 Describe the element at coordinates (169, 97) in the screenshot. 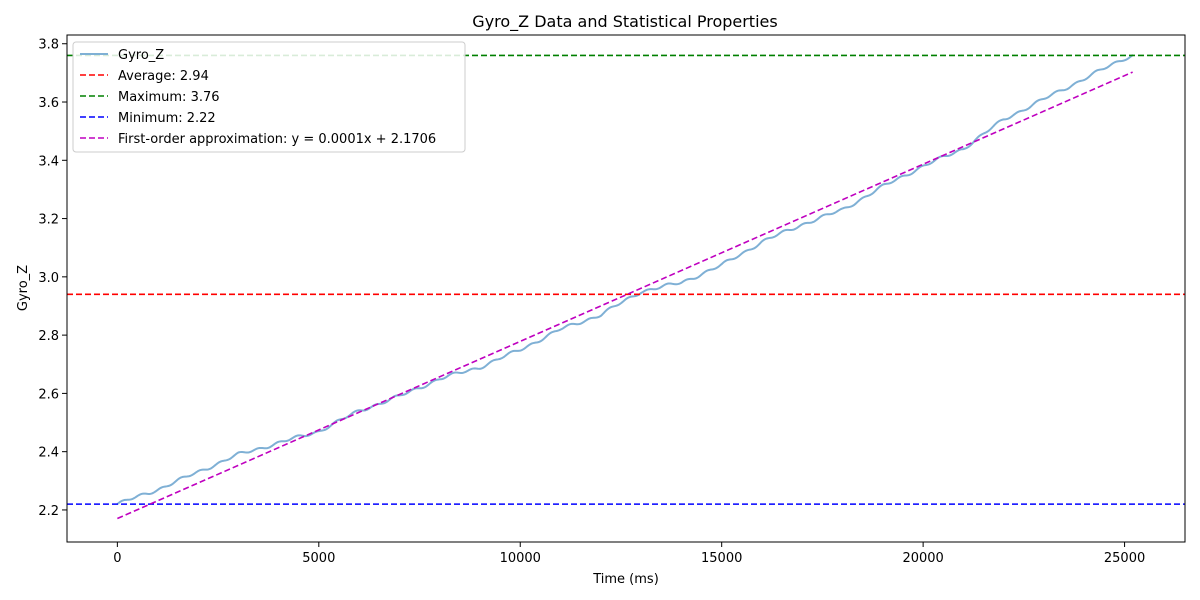

I see `legend-label: Maximum: 3.76` at that location.